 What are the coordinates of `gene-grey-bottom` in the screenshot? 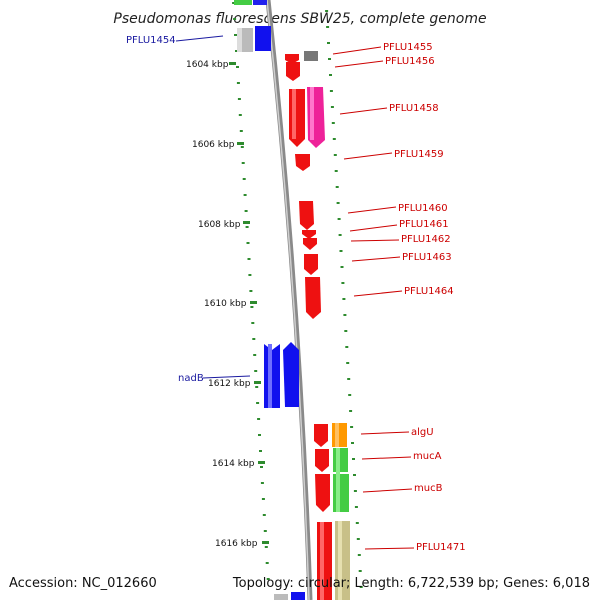 It's located at (281, 597).